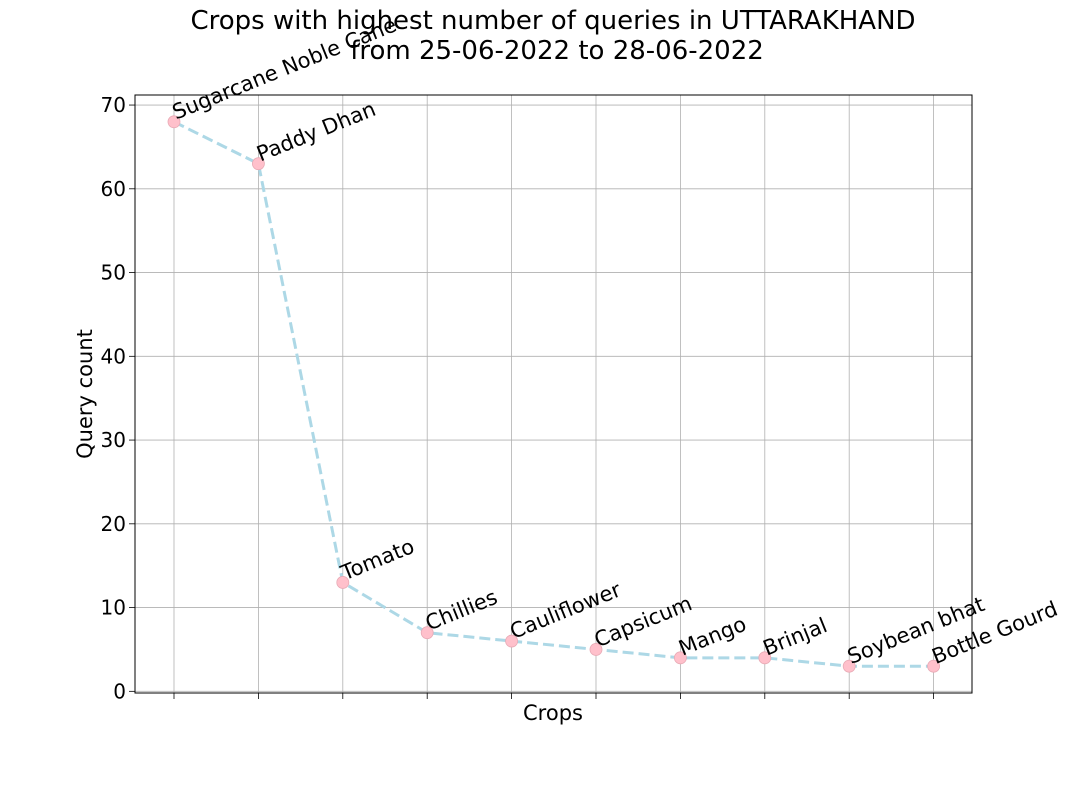  I want to click on y-axis-title: Query count, so click(85, 394).